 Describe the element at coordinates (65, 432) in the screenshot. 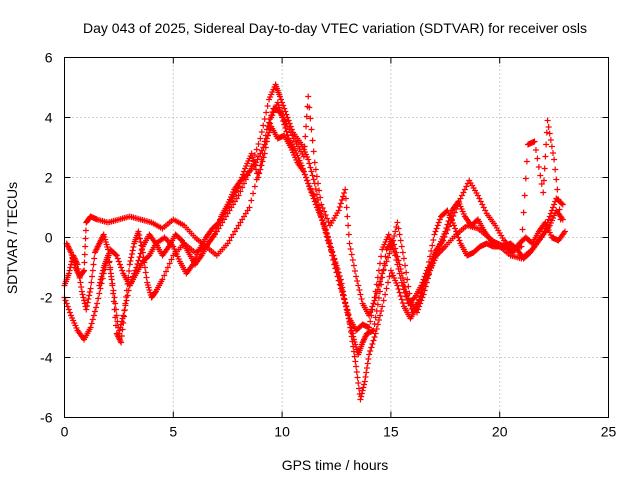

I see `x-tick-label: 0` at that location.